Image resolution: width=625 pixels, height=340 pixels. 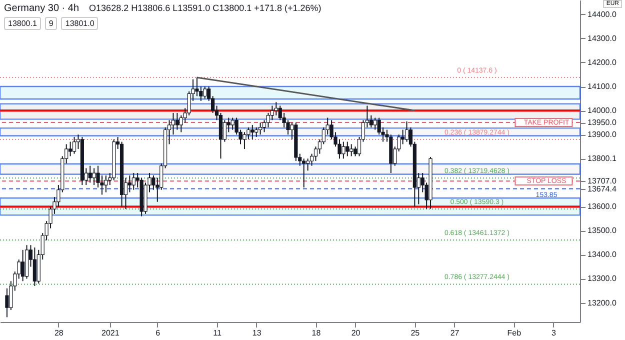 I want to click on y-tick-label: 13674.4, so click(x=602, y=189).